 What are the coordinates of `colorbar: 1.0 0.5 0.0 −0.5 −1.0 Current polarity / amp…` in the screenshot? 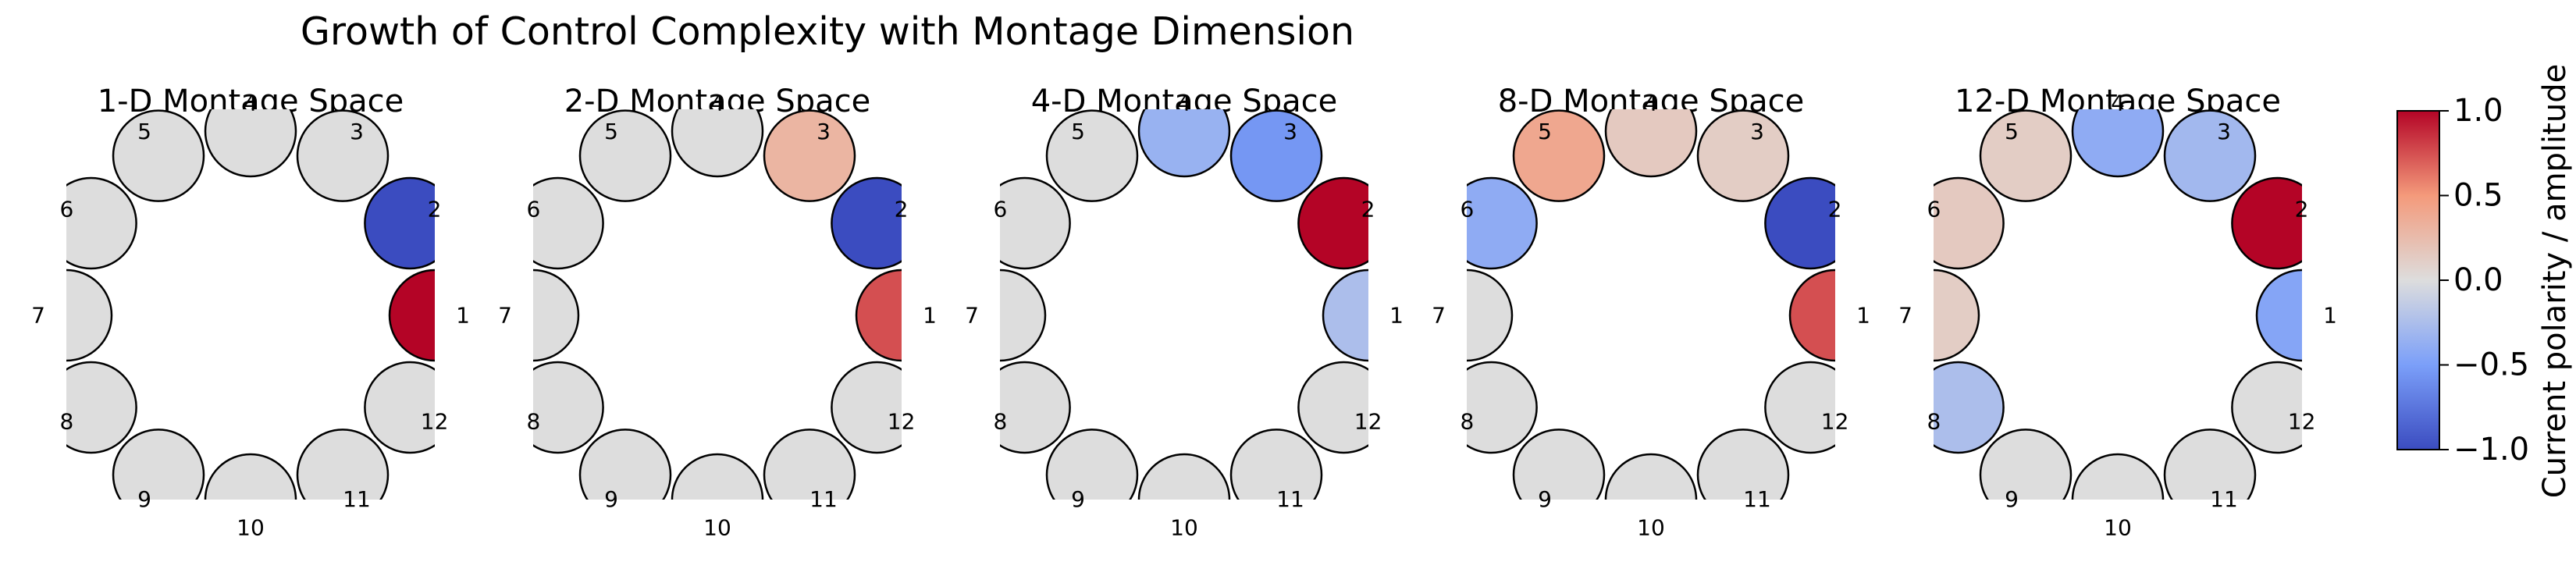 It's located at (2484, 281).